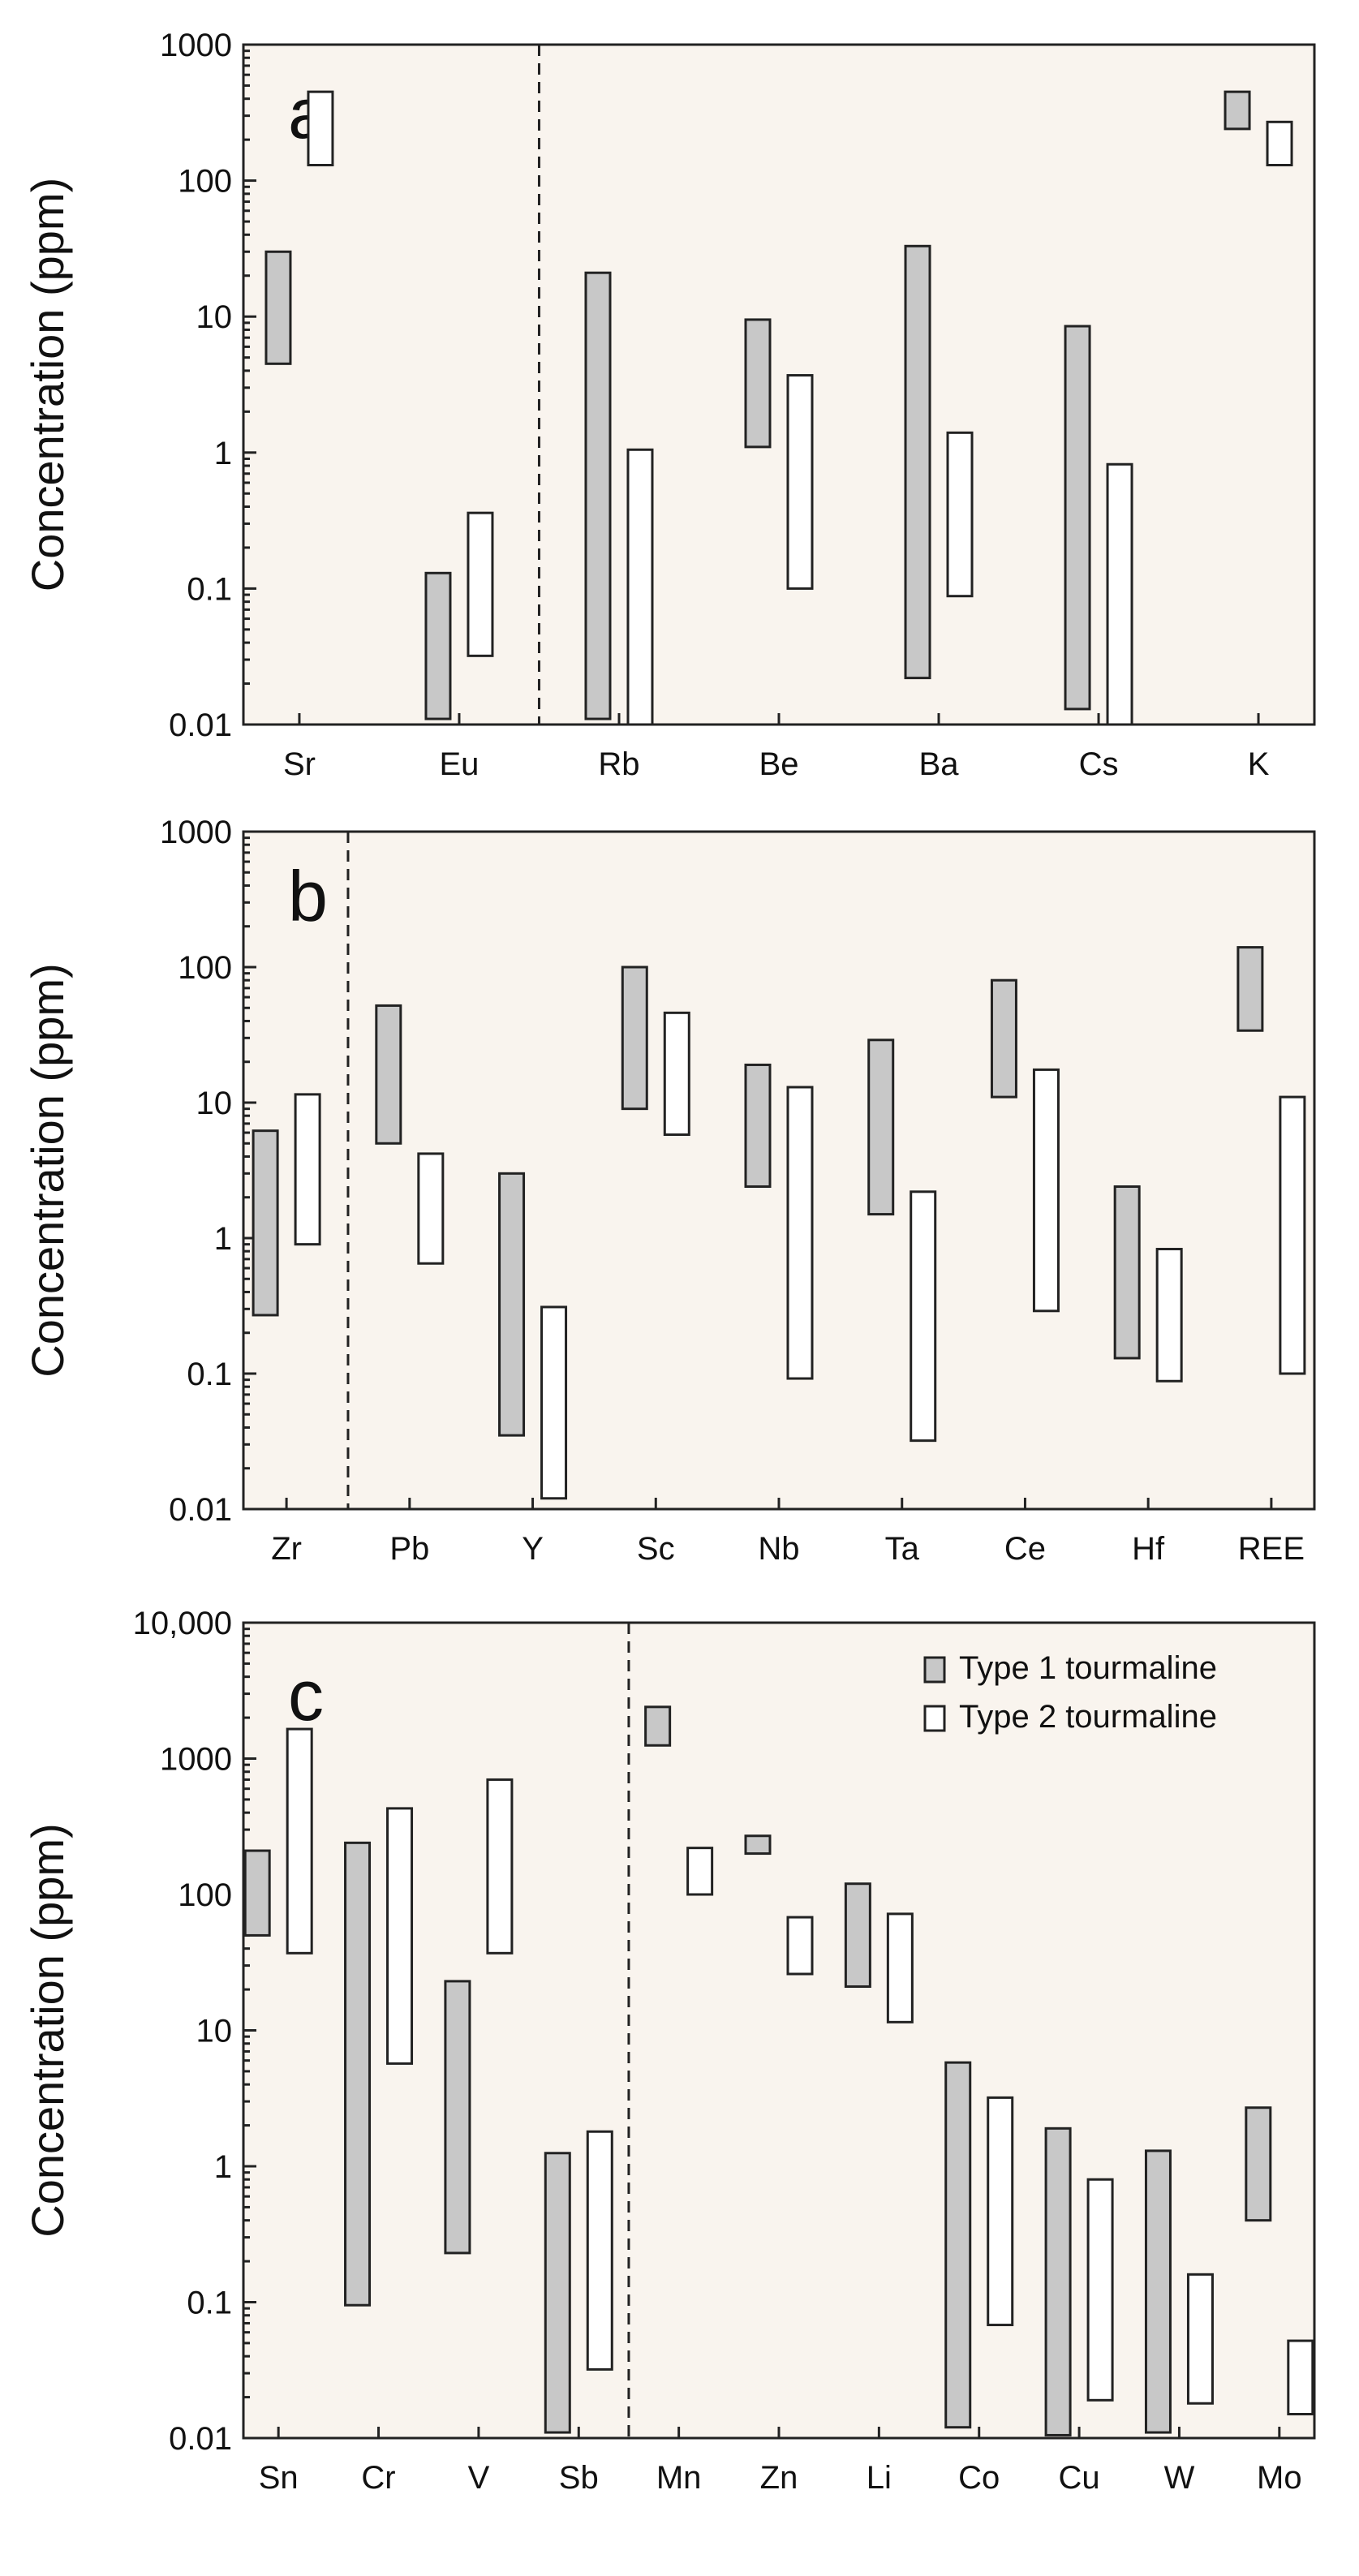 The height and width of the screenshot is (2576, 1359). Describe the element at coordinates (676, 1074) in the screenshot. I see `range-bar-type2-sc` at that location.